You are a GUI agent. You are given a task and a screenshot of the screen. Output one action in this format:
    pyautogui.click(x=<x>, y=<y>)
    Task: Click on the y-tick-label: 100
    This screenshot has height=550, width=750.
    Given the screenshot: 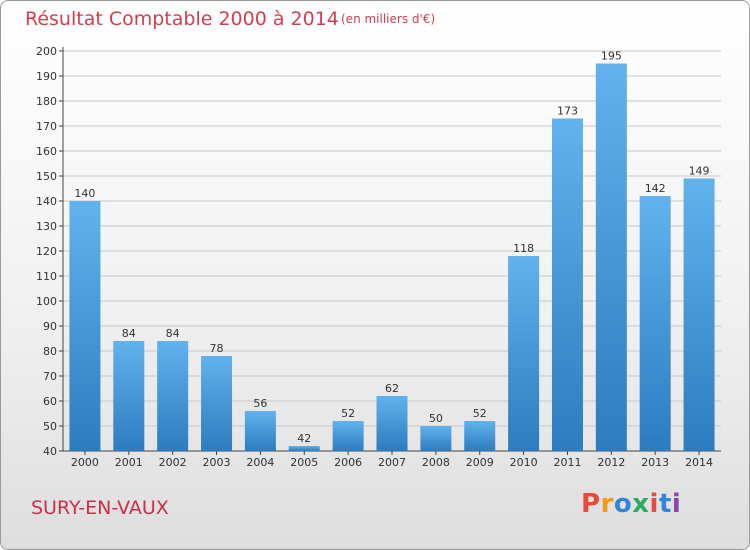 What is the action you would take?
    pyautogui.click(x=46, y=301)
    